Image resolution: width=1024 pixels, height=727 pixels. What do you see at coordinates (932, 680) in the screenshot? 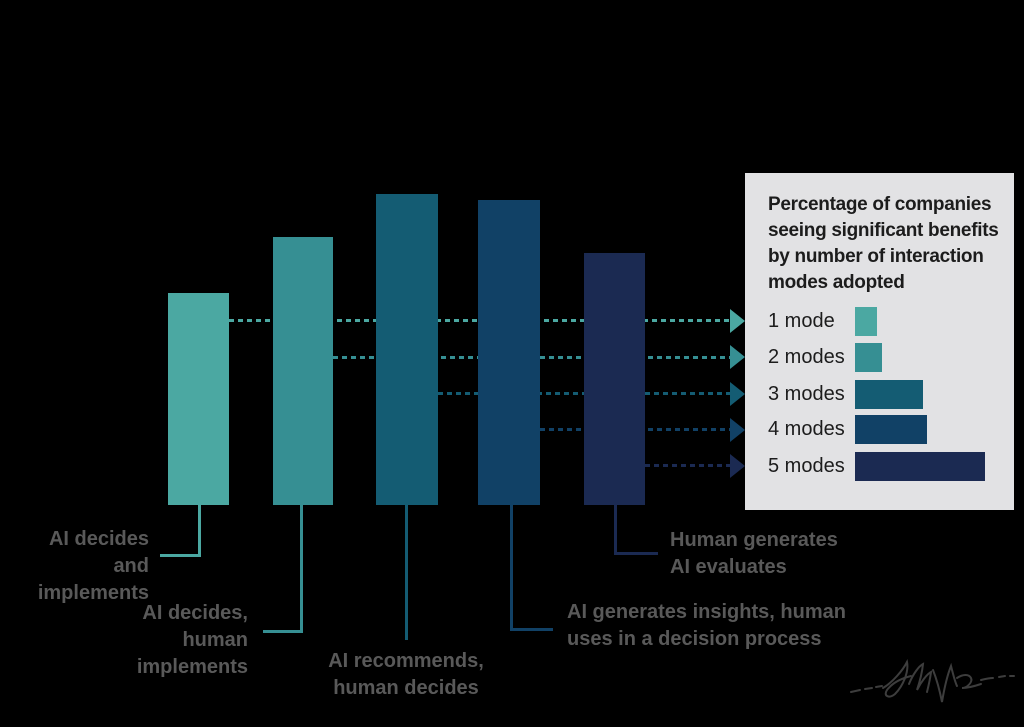
I see `artist-signature-icon` at bounding box center [932, 680].